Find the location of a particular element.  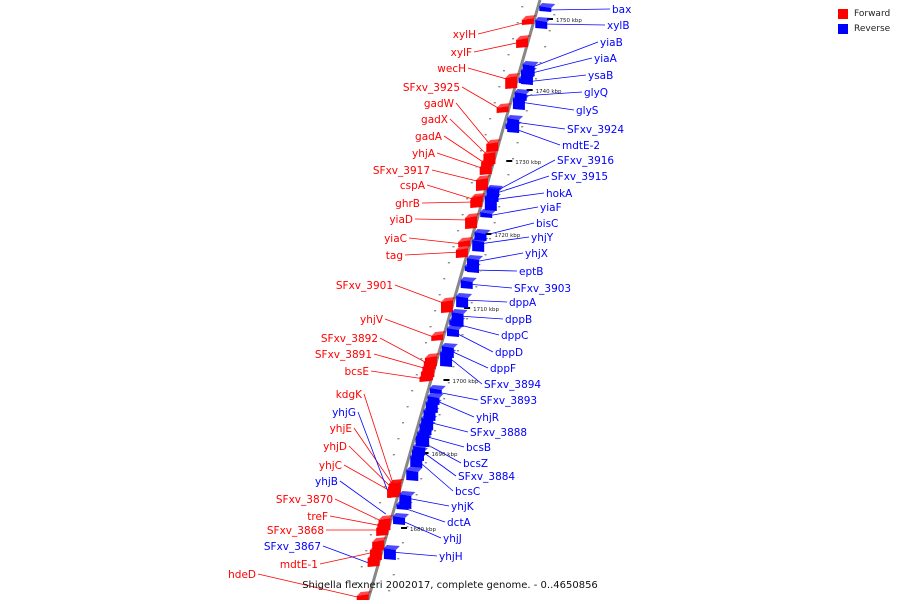

gene-hoka is located at coordinates (492, 202).